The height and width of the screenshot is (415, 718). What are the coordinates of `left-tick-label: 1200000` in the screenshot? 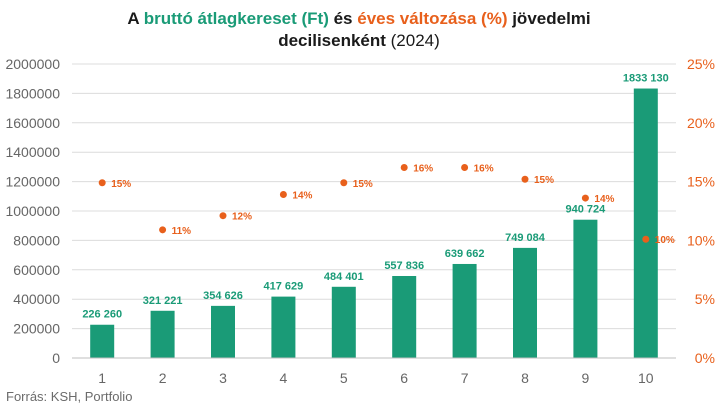 It's located at (32, 182).